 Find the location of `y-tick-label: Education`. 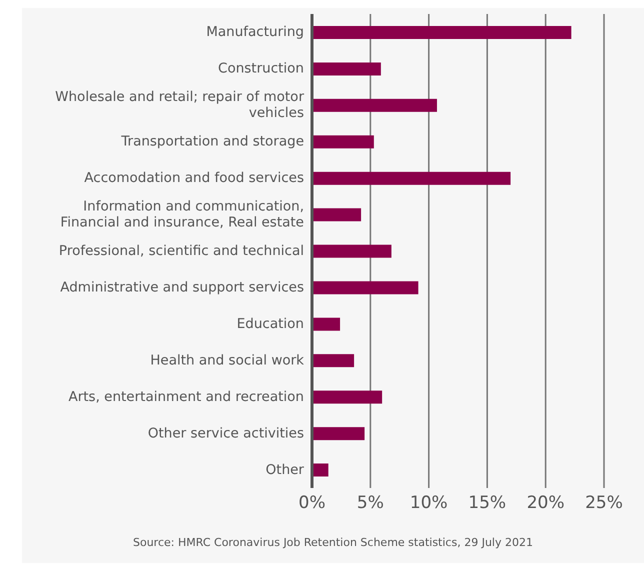

y-tick-label: Education is located at coordinates (270, 324).